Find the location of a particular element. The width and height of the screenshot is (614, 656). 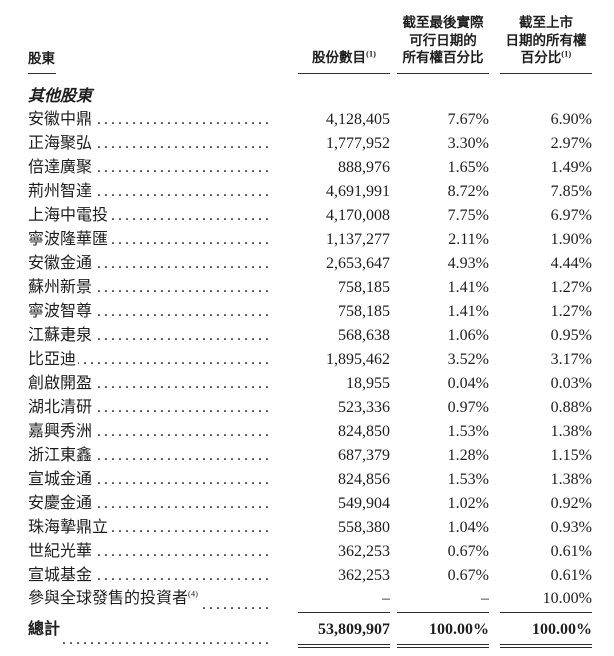

shares-value: 758,185 is located at coordinates (364, 311).